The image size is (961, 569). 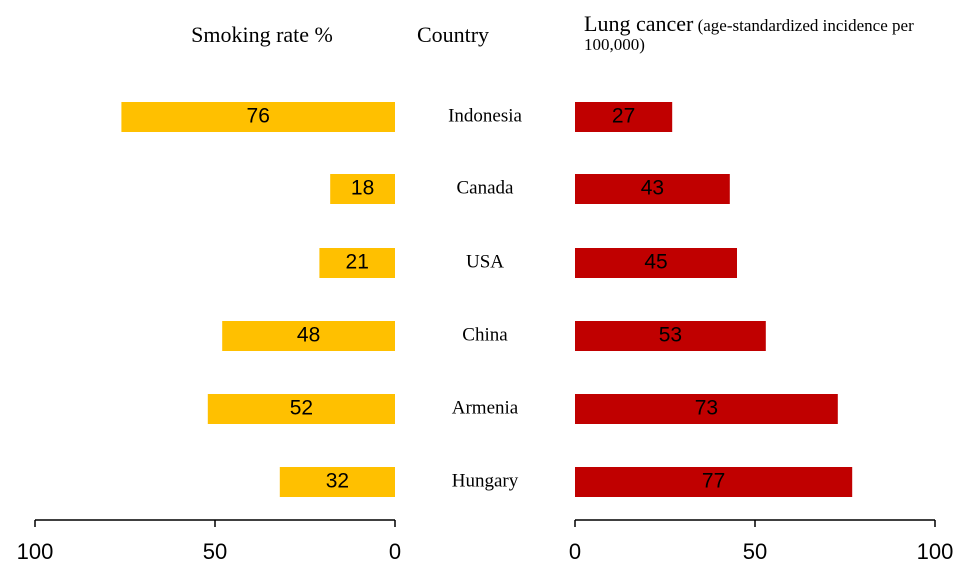 I want to click on data-label: 45, so click(x=655, y=262).